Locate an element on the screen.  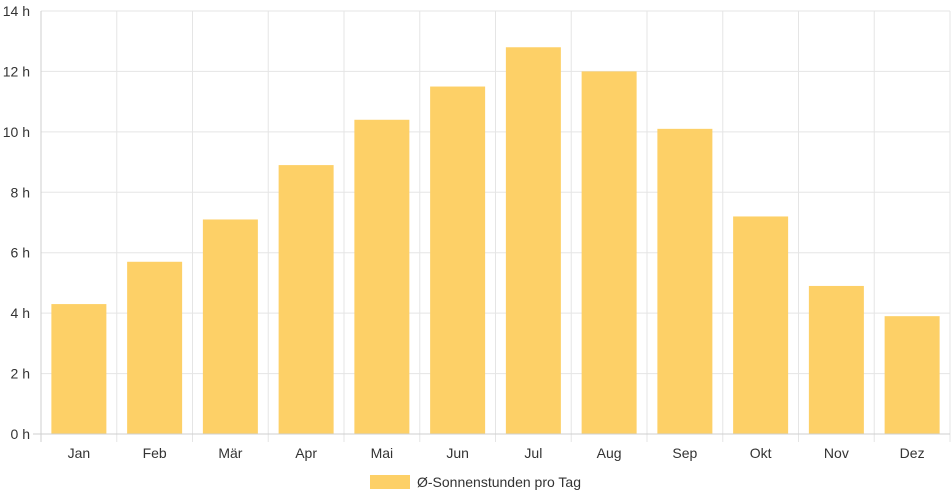
x-tick-label: Jun is located at coordinates (457, 453).